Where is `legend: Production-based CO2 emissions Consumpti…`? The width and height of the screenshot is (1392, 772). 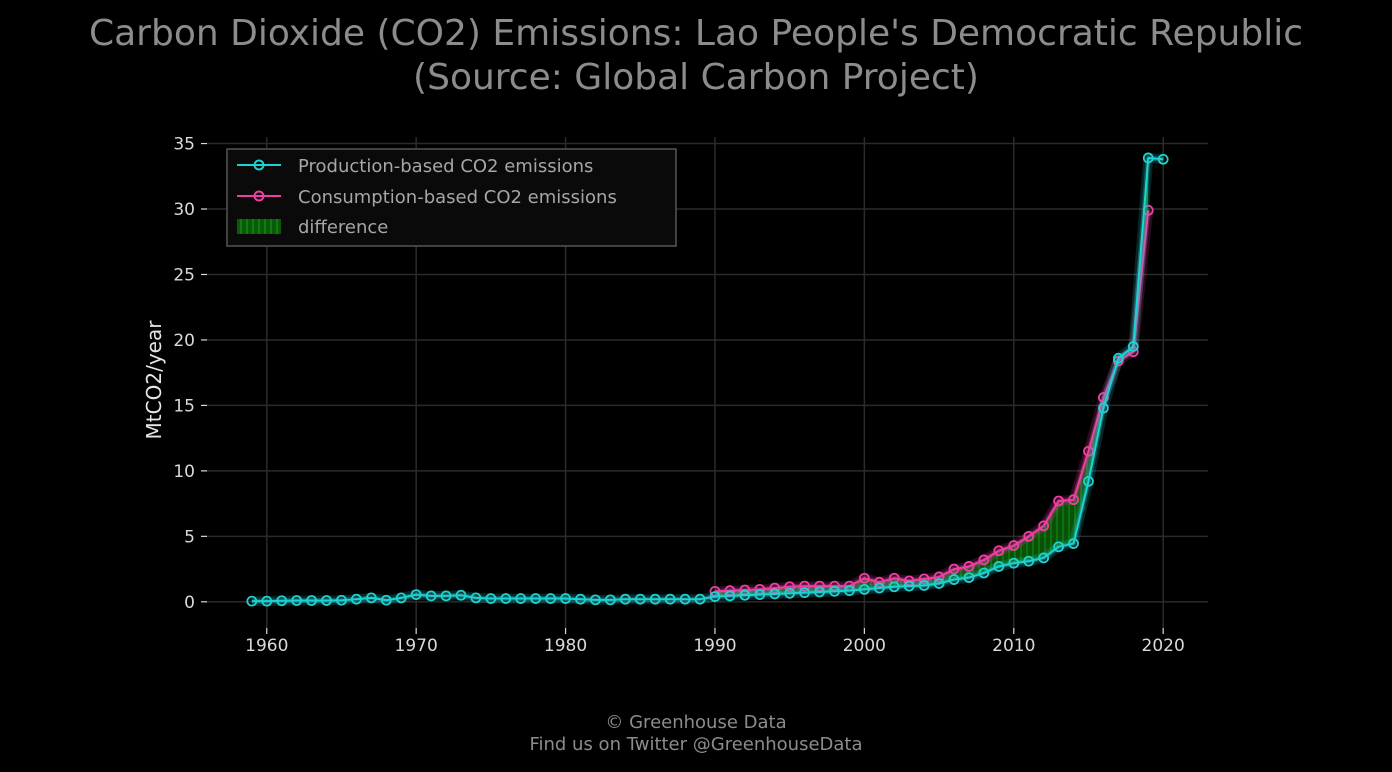
legend: Production-based CO2 emissions Consumpti… is located at coordinates (451, 197).